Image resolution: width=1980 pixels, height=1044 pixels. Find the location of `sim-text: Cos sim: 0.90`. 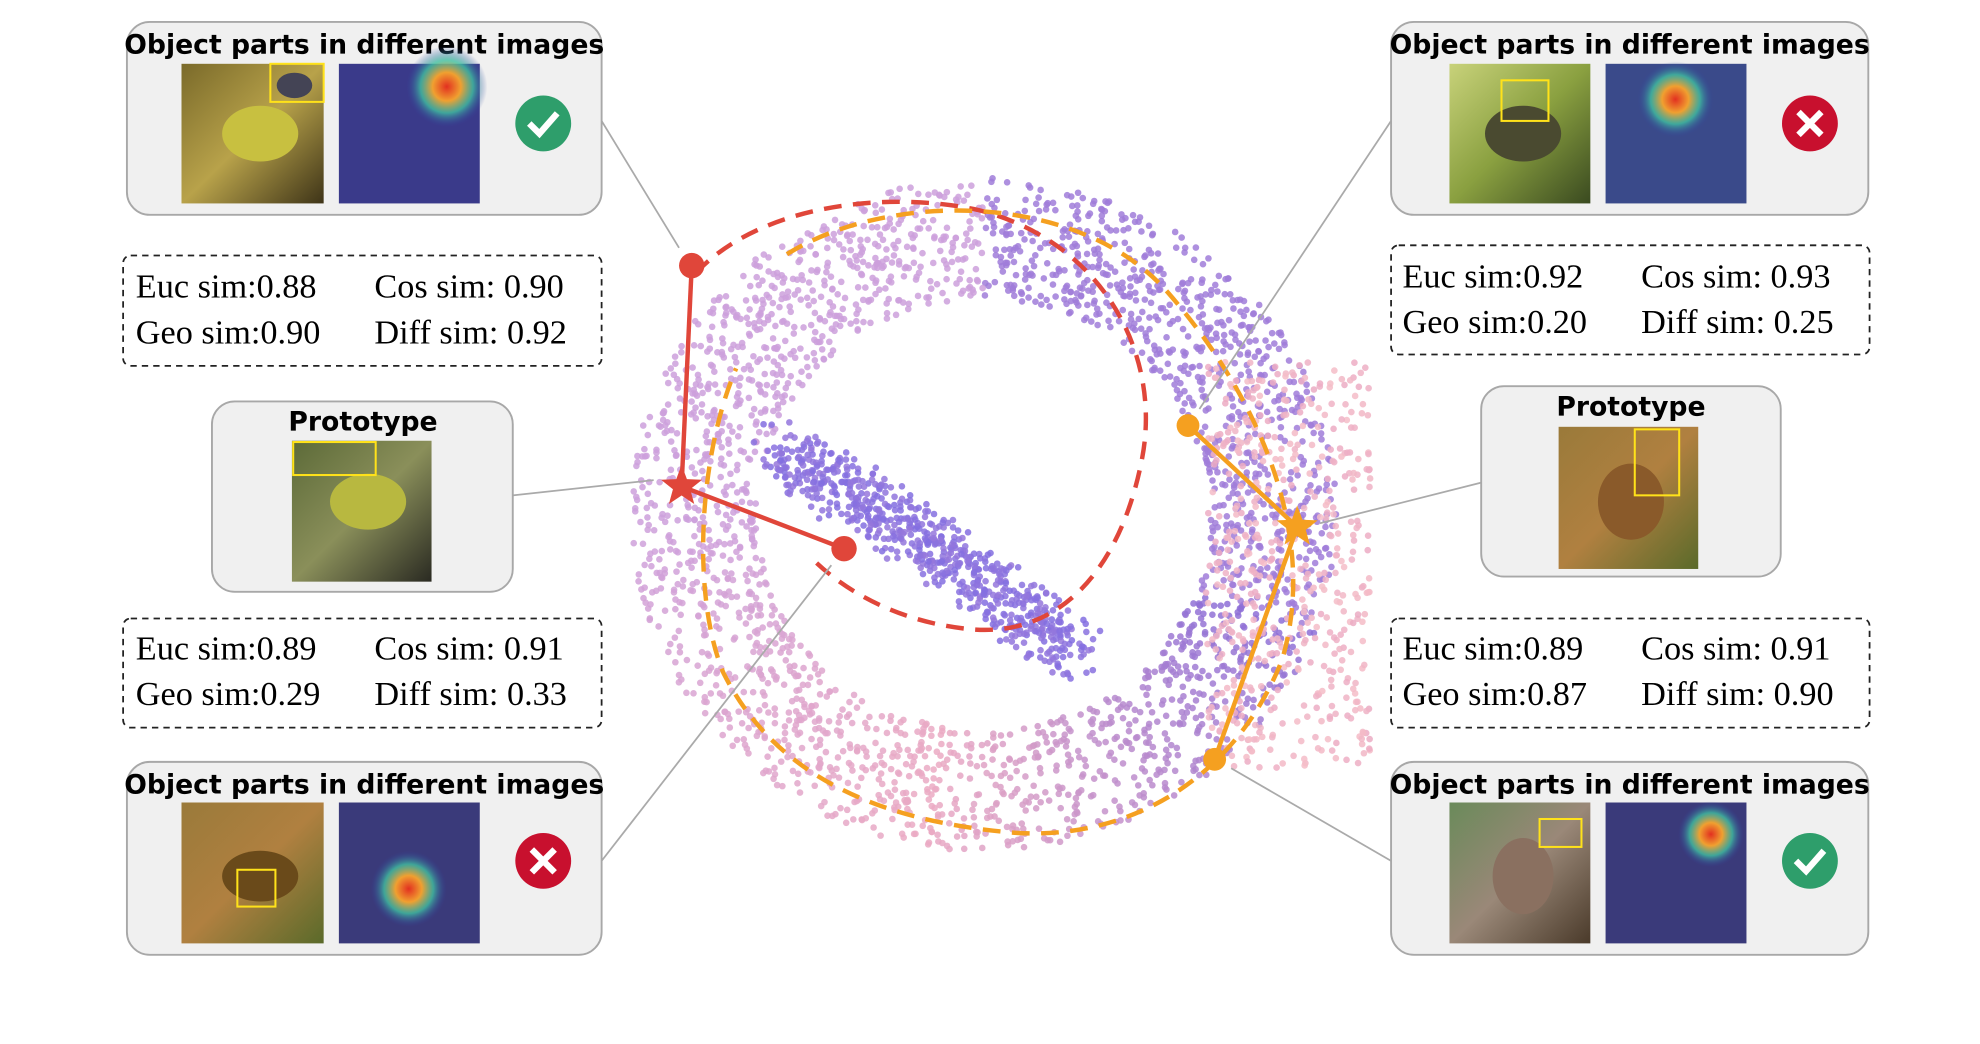

sim-text: Cos sim: 0.90 is located at coordinates (468, 287).